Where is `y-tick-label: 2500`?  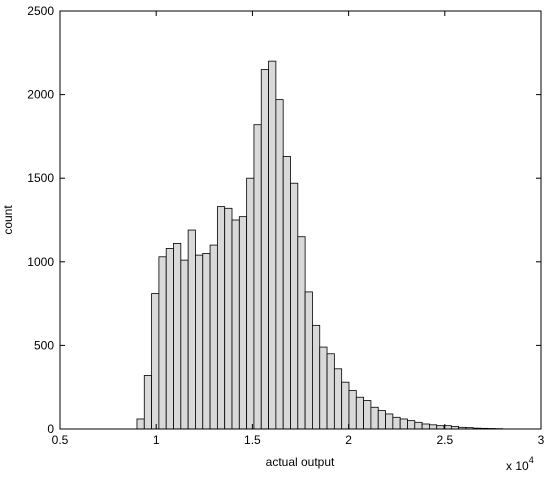
y-tick-label: 2500 is located at coordinates (40, 11).